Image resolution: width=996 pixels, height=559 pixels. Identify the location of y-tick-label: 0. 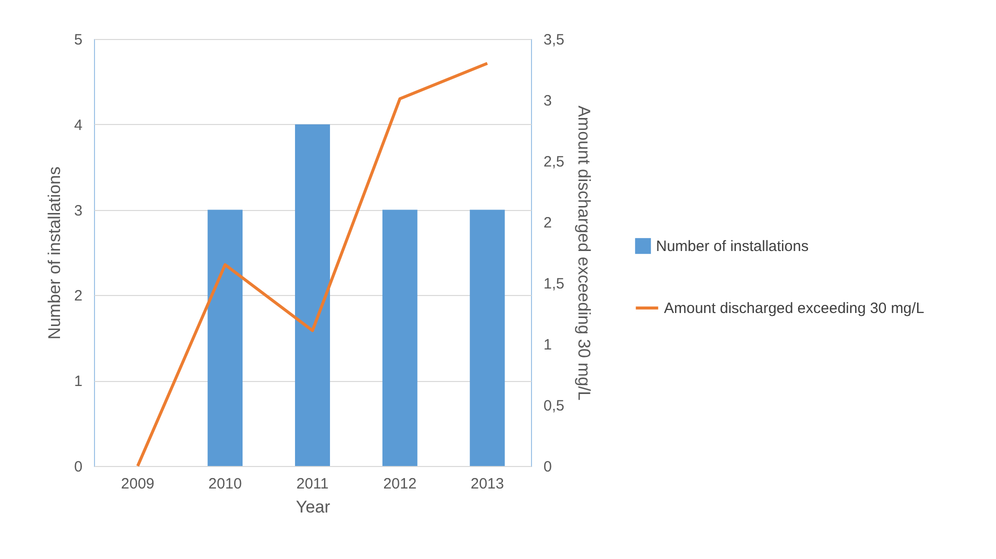
(78, 467).